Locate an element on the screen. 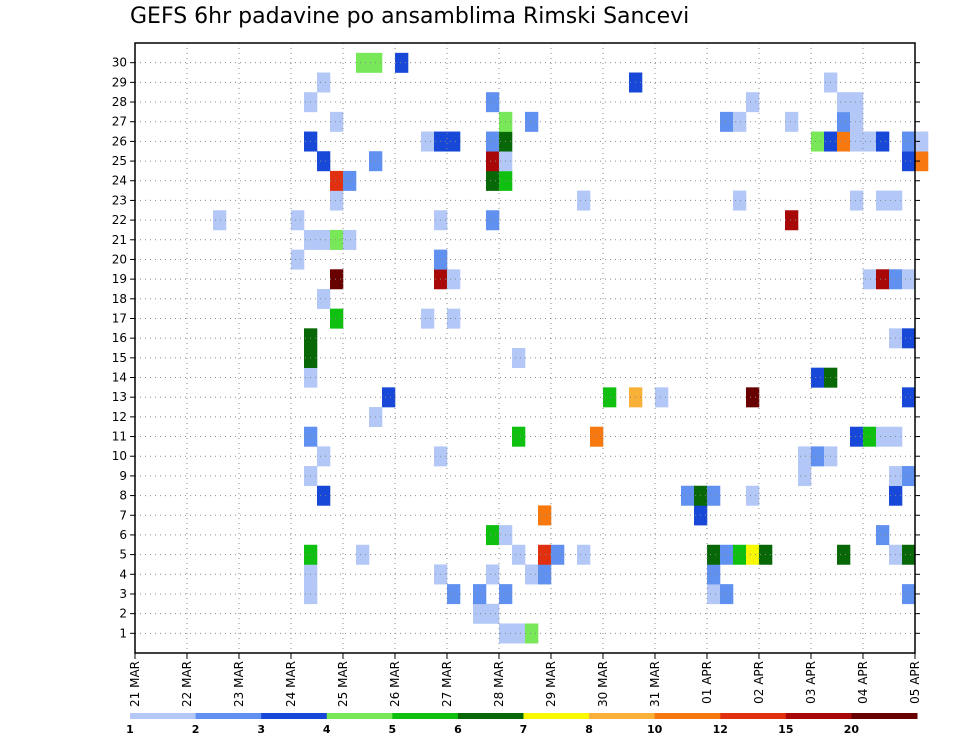 The image size is (960, 742). y-tick-label: 18 is located at coordinates (119, 299).